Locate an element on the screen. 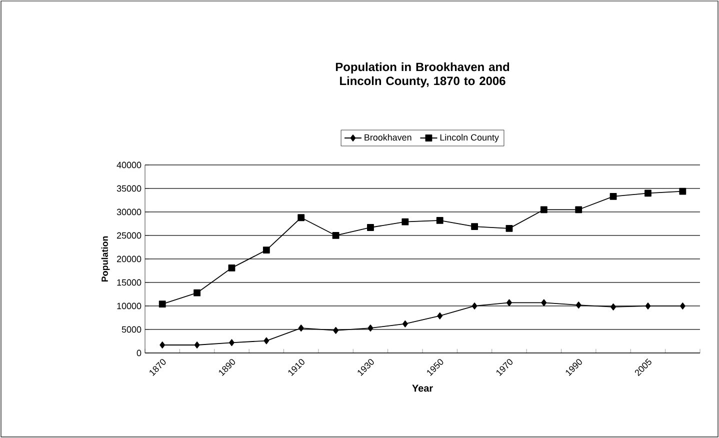 The height and width of the screenshot is (438, 719). y-tick-label: 30000 is located at coordinates (129, 212).